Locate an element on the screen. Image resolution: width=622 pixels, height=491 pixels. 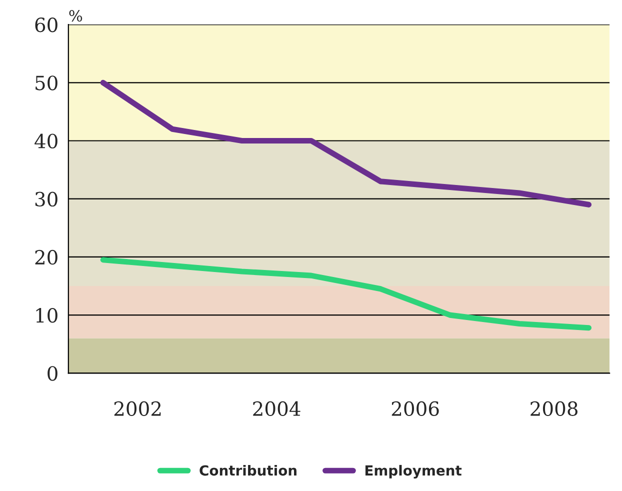
y-tick-label: 0 is located at coordinates (53, 373).